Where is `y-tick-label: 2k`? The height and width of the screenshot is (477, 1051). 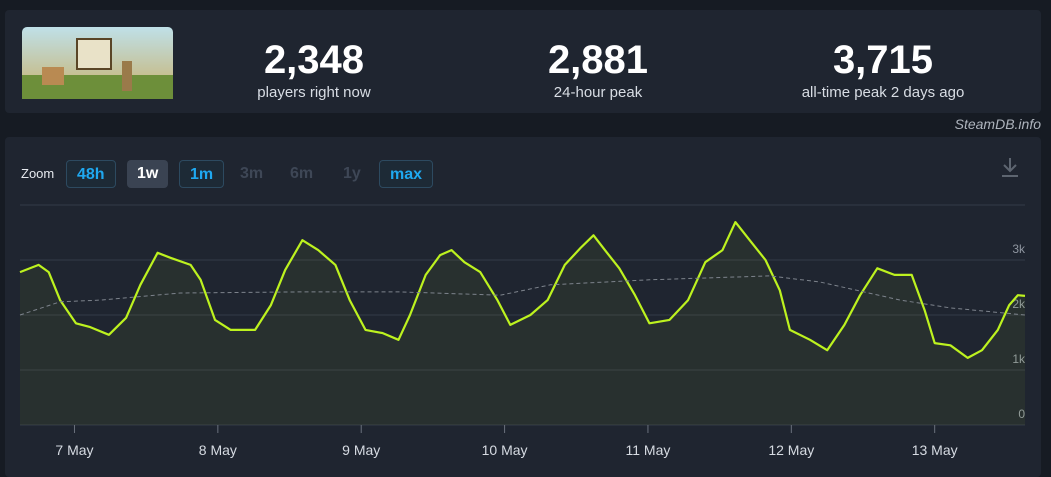 y-tick-label: 2k is located at coordinates (1019, 304).